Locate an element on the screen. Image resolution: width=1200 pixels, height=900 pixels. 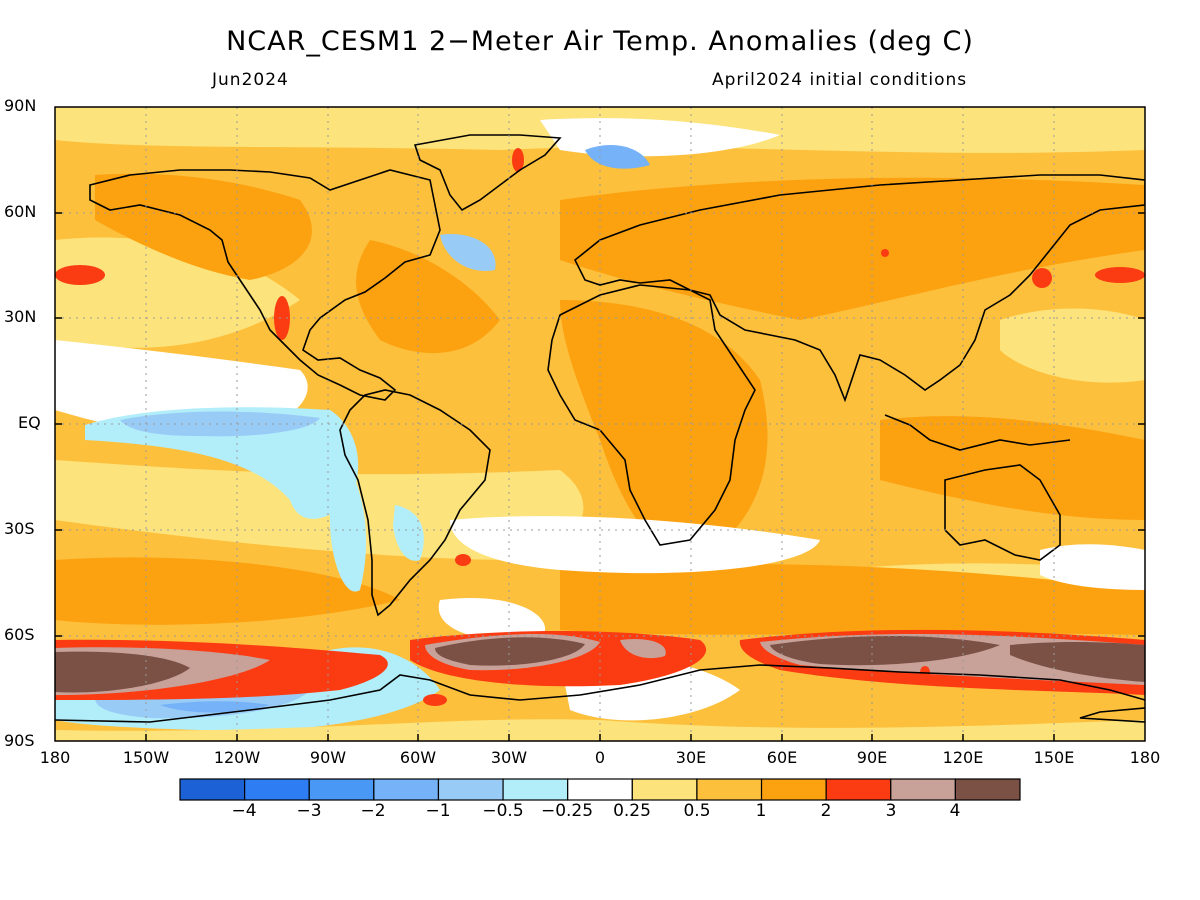
lat-label-60s: 60S is located at coordinates (19, 634).